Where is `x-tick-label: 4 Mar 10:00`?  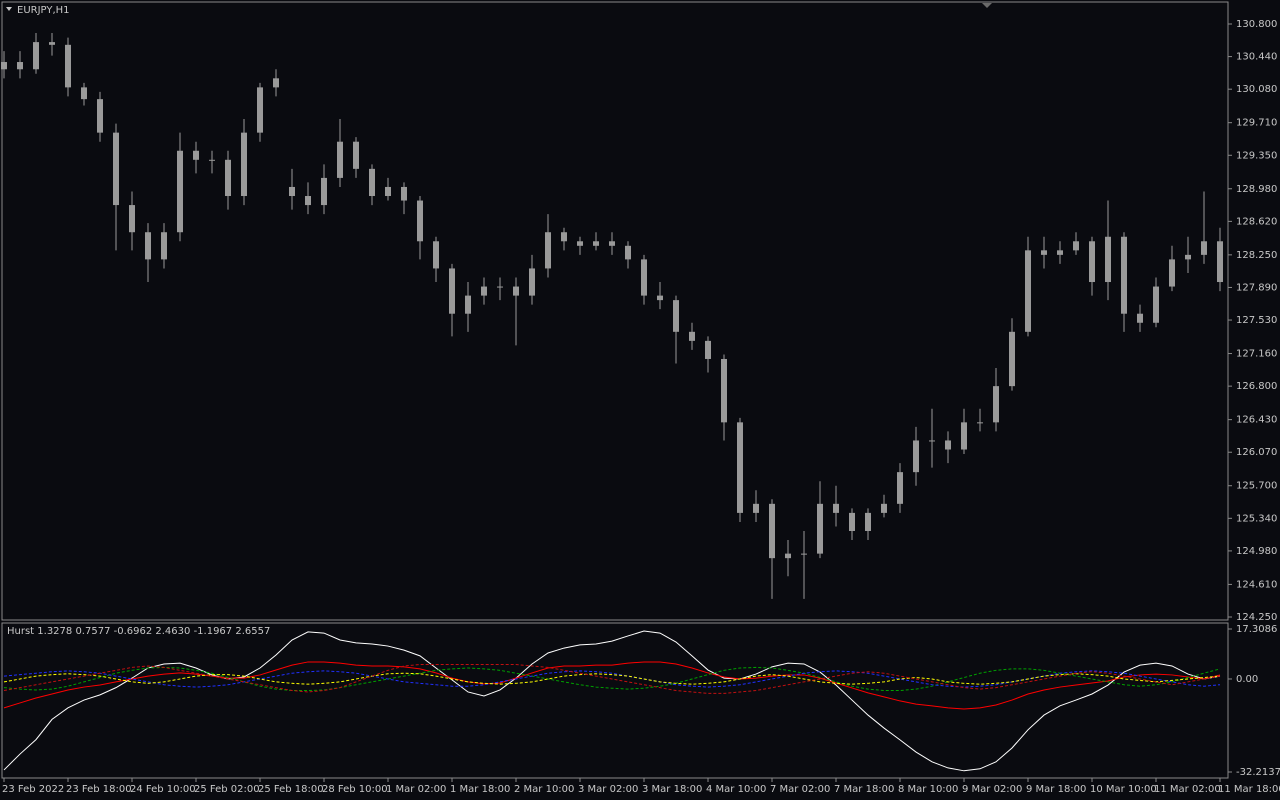
x-tick-label: 4 Mar 10:00 is located at coordinates (736, 789).